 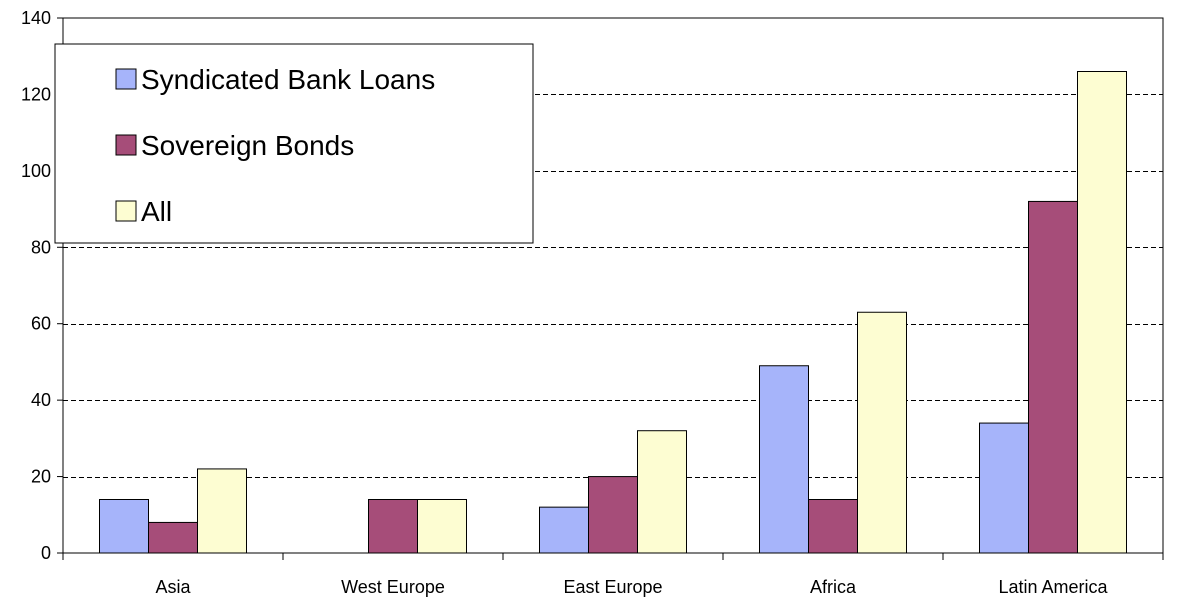 I want to click on y-tick-labels: 0 20 40 60 80 100 120 140, so click(x=36, y=285).